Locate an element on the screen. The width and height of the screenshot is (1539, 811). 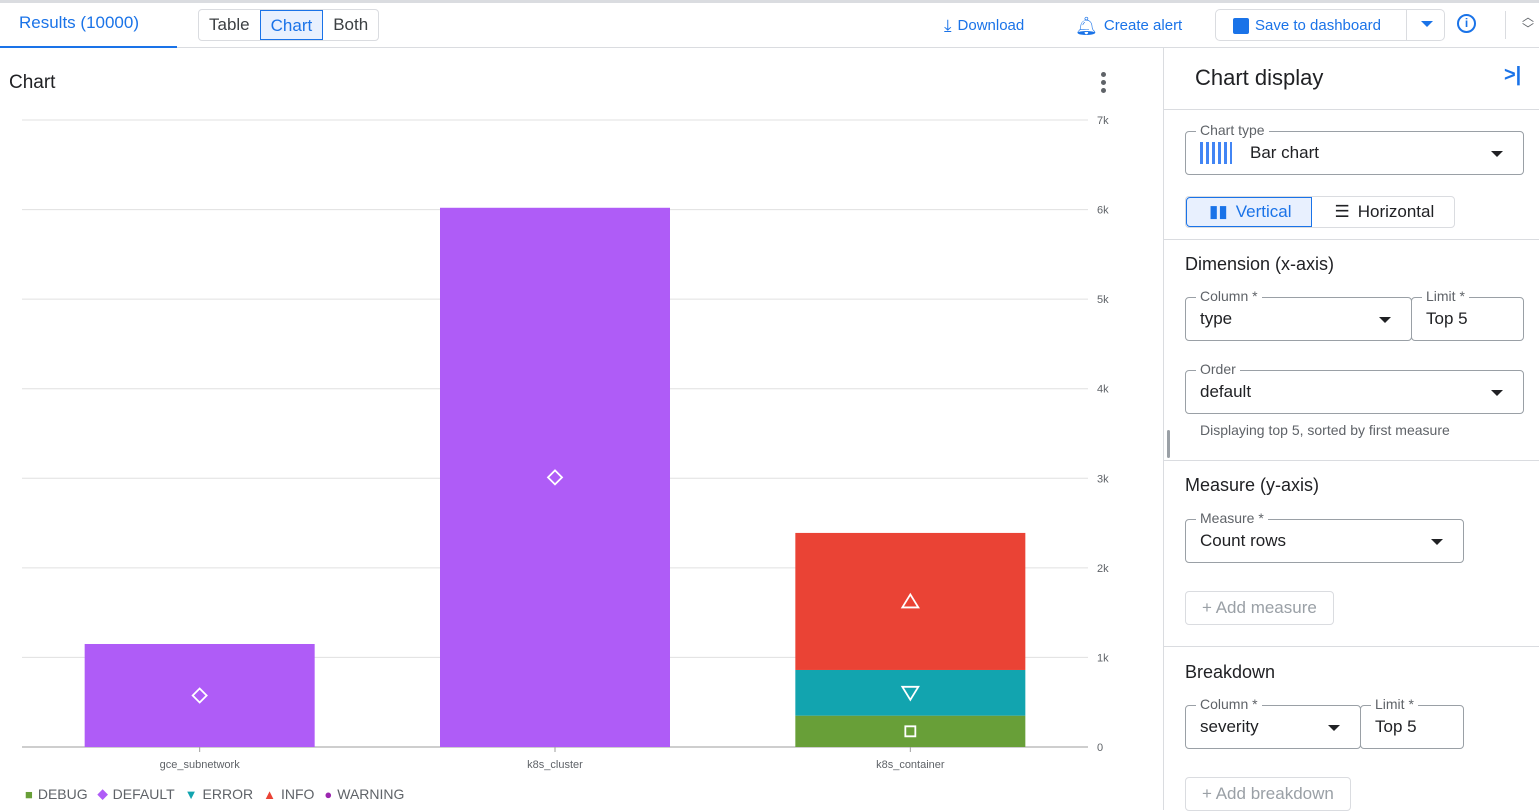
bell-plus-icon: 🔔︎ is located at coordinates (1086, 25).